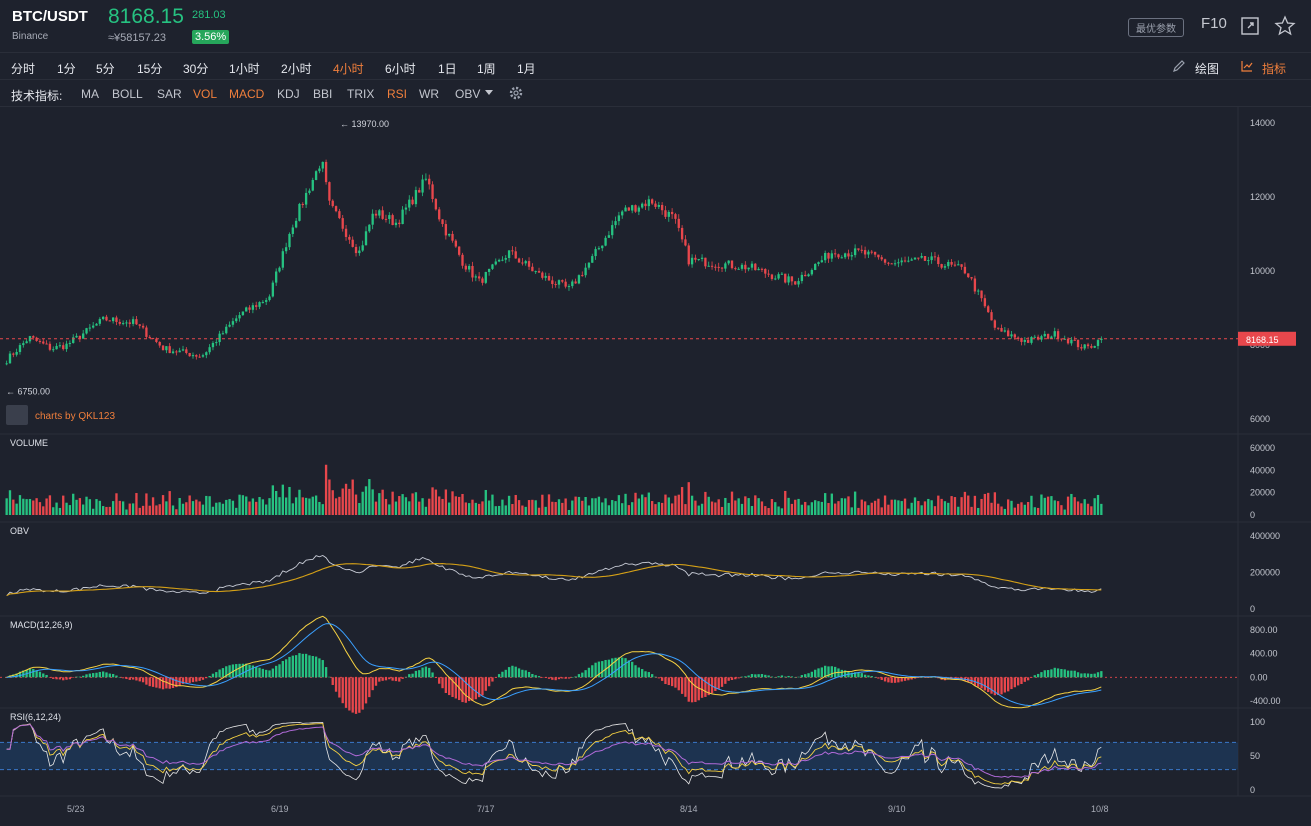  Describe the element at coordinates (361, 94) in the screenshot. I see `indicator-item: TRIX` at that location.